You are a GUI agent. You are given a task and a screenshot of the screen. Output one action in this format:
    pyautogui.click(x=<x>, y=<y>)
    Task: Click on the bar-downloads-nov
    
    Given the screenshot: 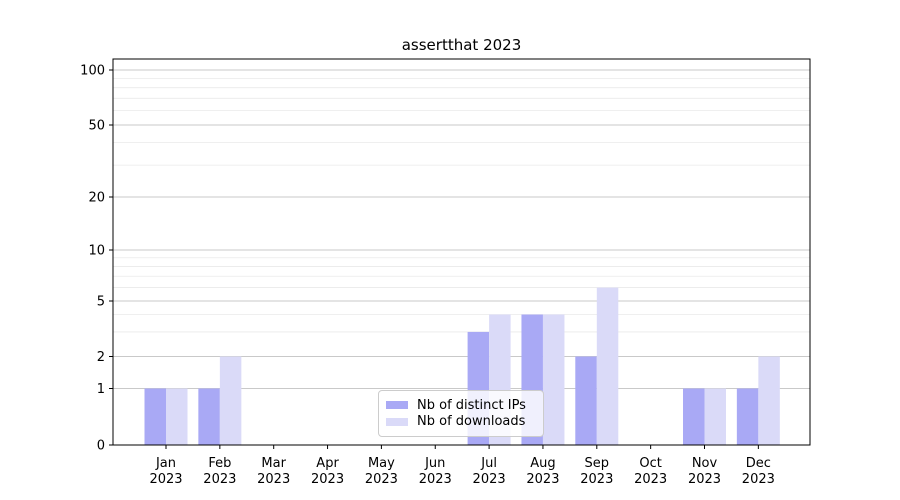 What is the action you would take?
    pyautogui.click(x=715, y=416)
    